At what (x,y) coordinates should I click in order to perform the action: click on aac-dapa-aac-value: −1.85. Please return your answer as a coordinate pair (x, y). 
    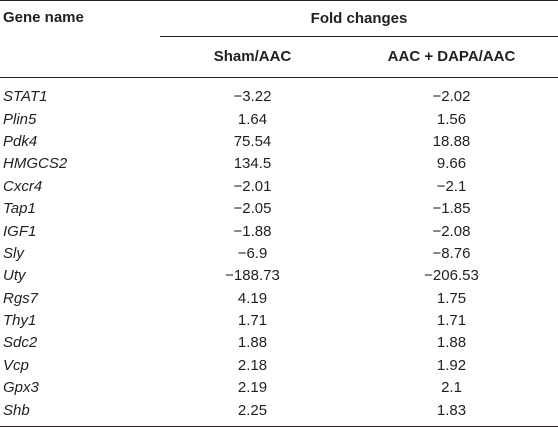
    Looking at the image, I should click on (451, 209).